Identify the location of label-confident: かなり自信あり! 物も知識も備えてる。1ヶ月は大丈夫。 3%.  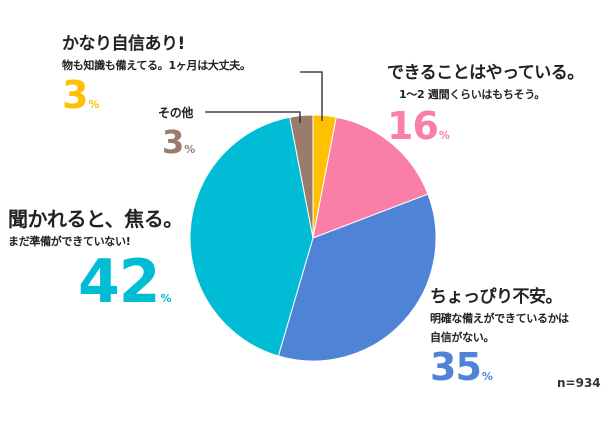
(156, 79).